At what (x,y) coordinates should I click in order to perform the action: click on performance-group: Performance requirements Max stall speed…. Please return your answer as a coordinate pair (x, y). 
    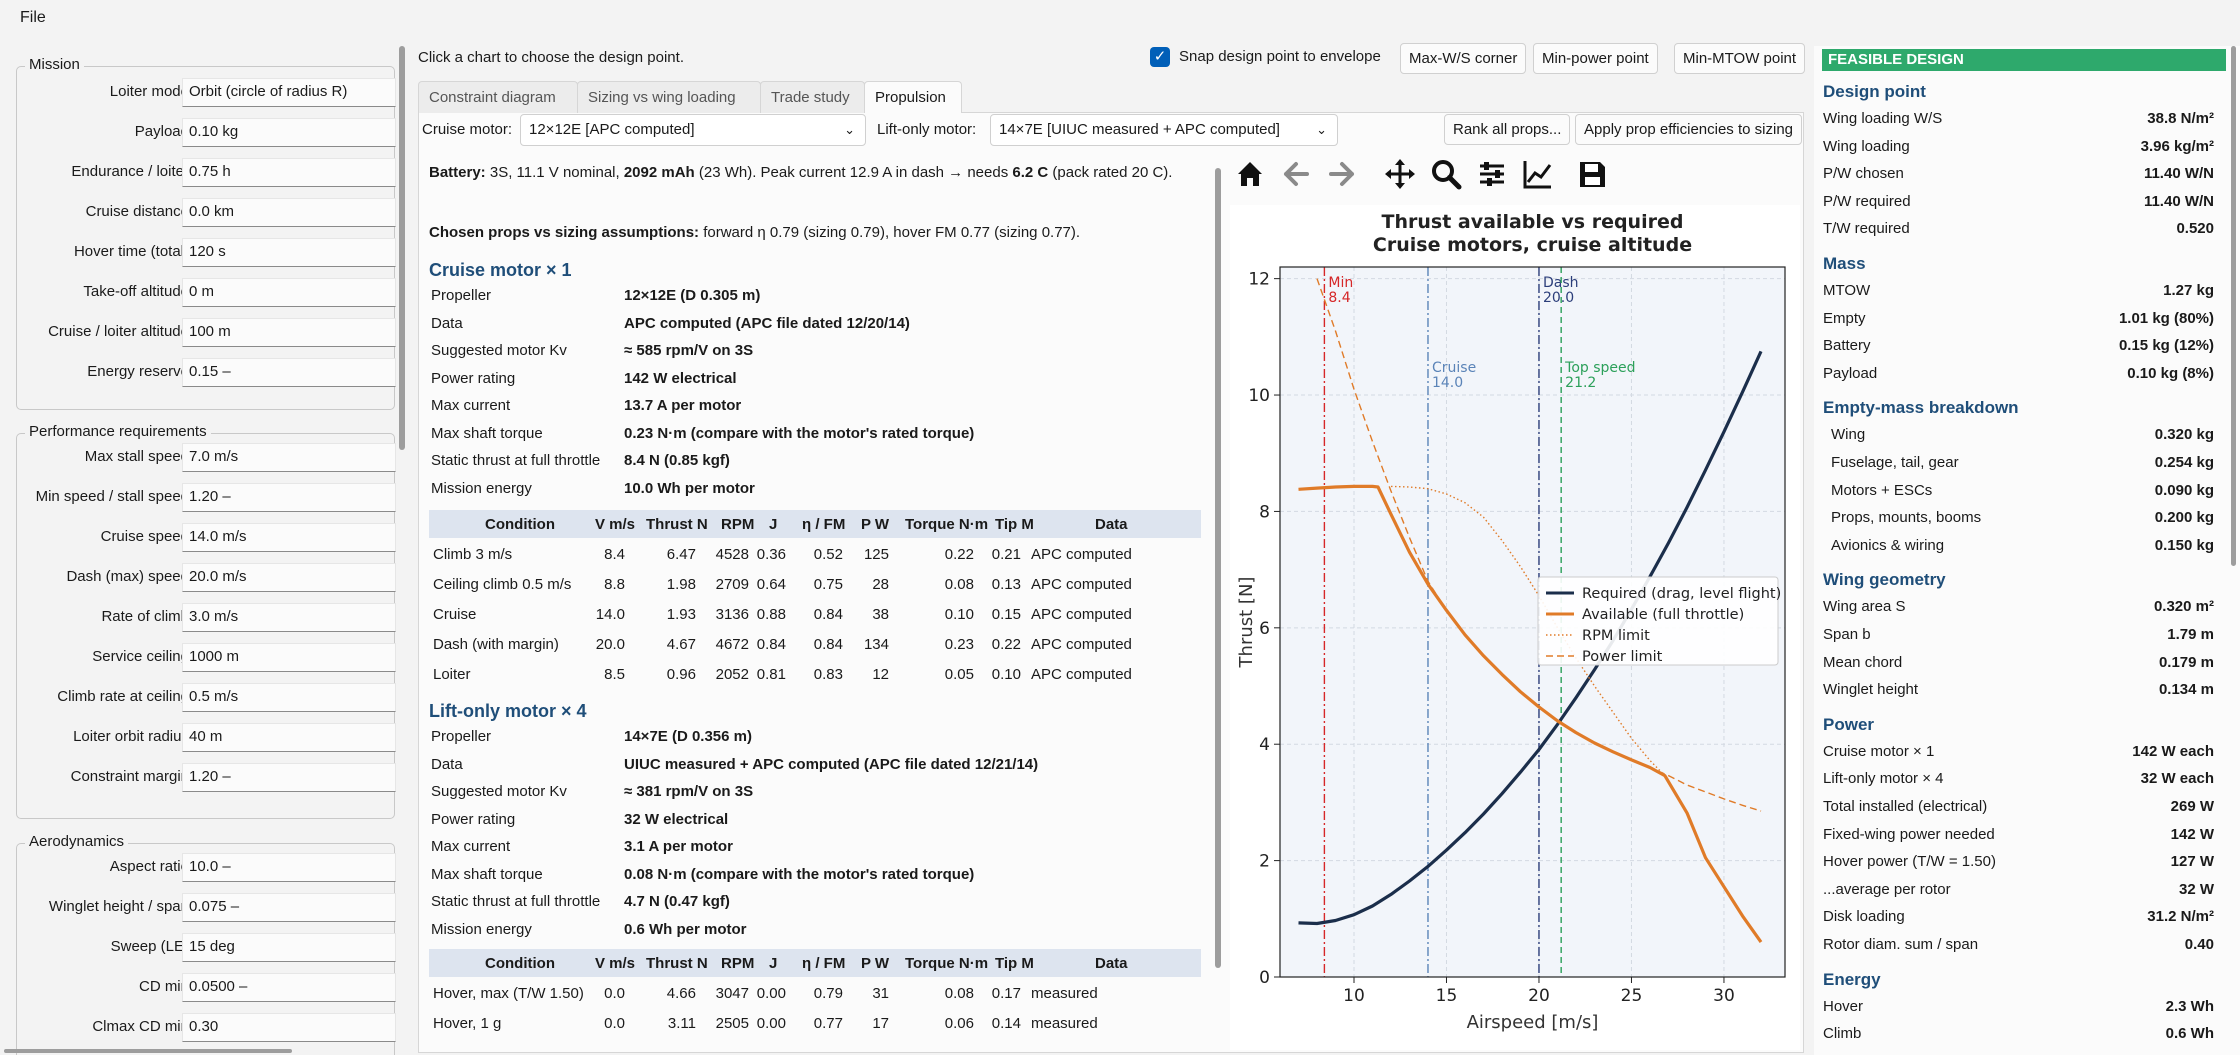
    Looking at the image, I should click on (206, 621).